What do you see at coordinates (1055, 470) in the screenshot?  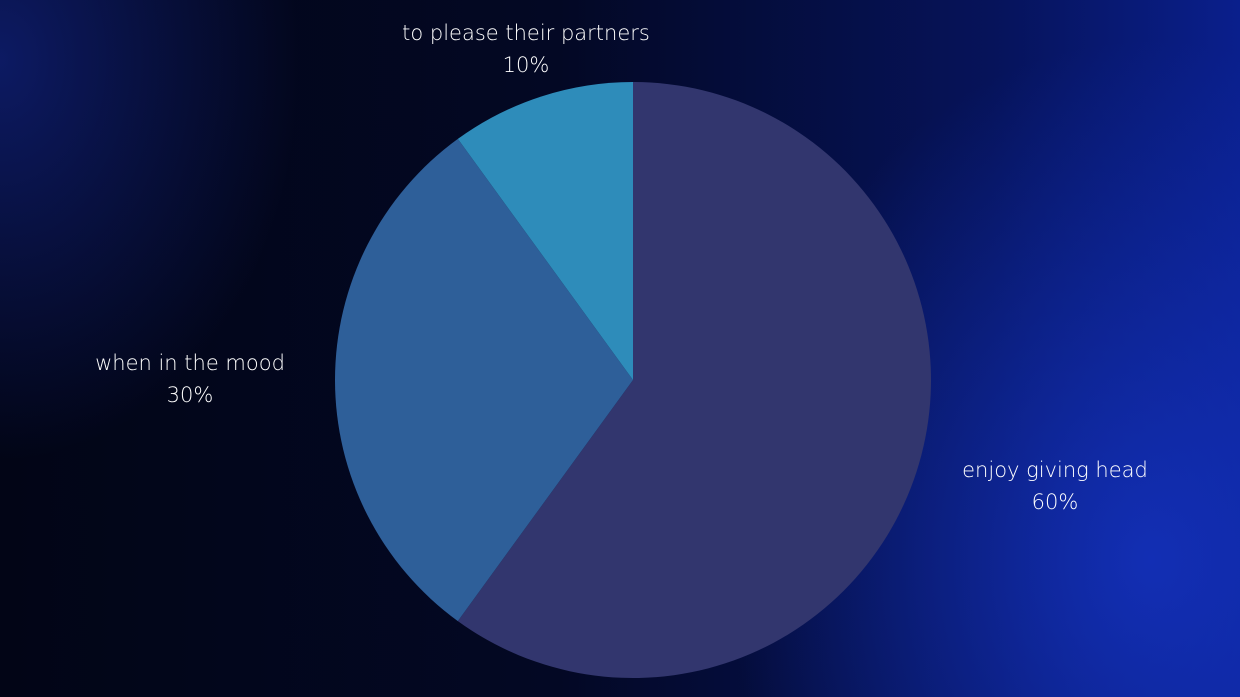 I see `slice-label: enjoy giving head` at bounding box center [1055, 470].